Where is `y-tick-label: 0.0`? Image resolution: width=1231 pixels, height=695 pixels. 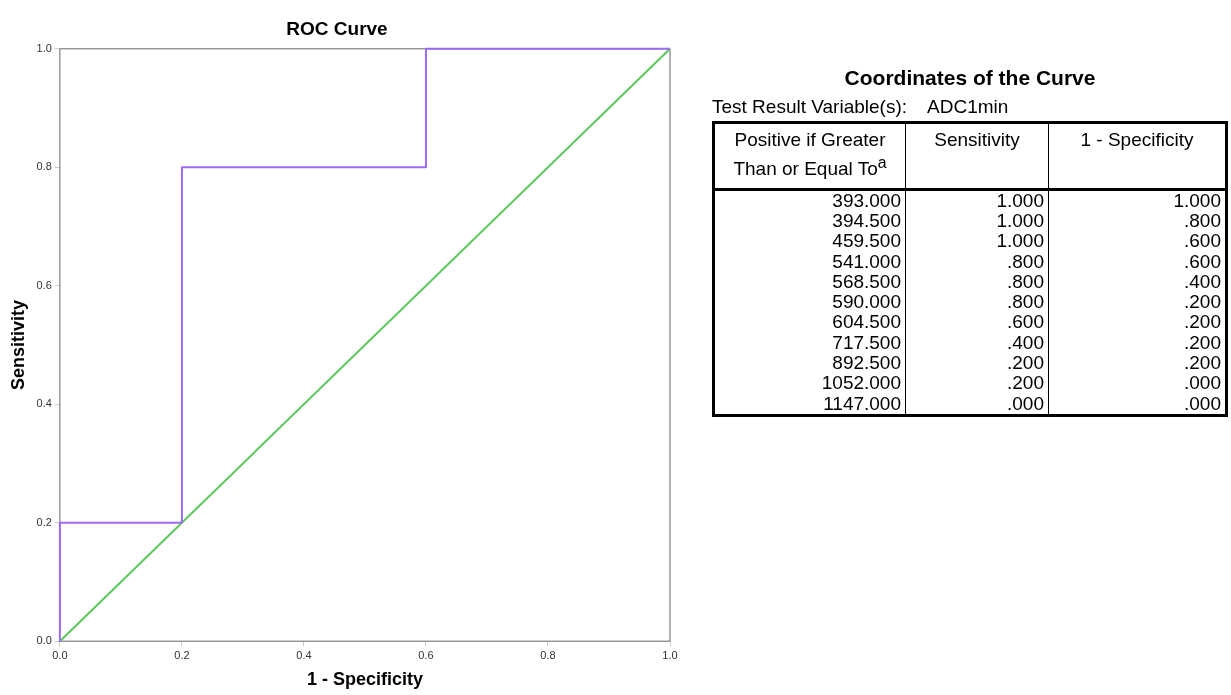
y-tick-label: 0.0 is located at coordinates (44, 640).